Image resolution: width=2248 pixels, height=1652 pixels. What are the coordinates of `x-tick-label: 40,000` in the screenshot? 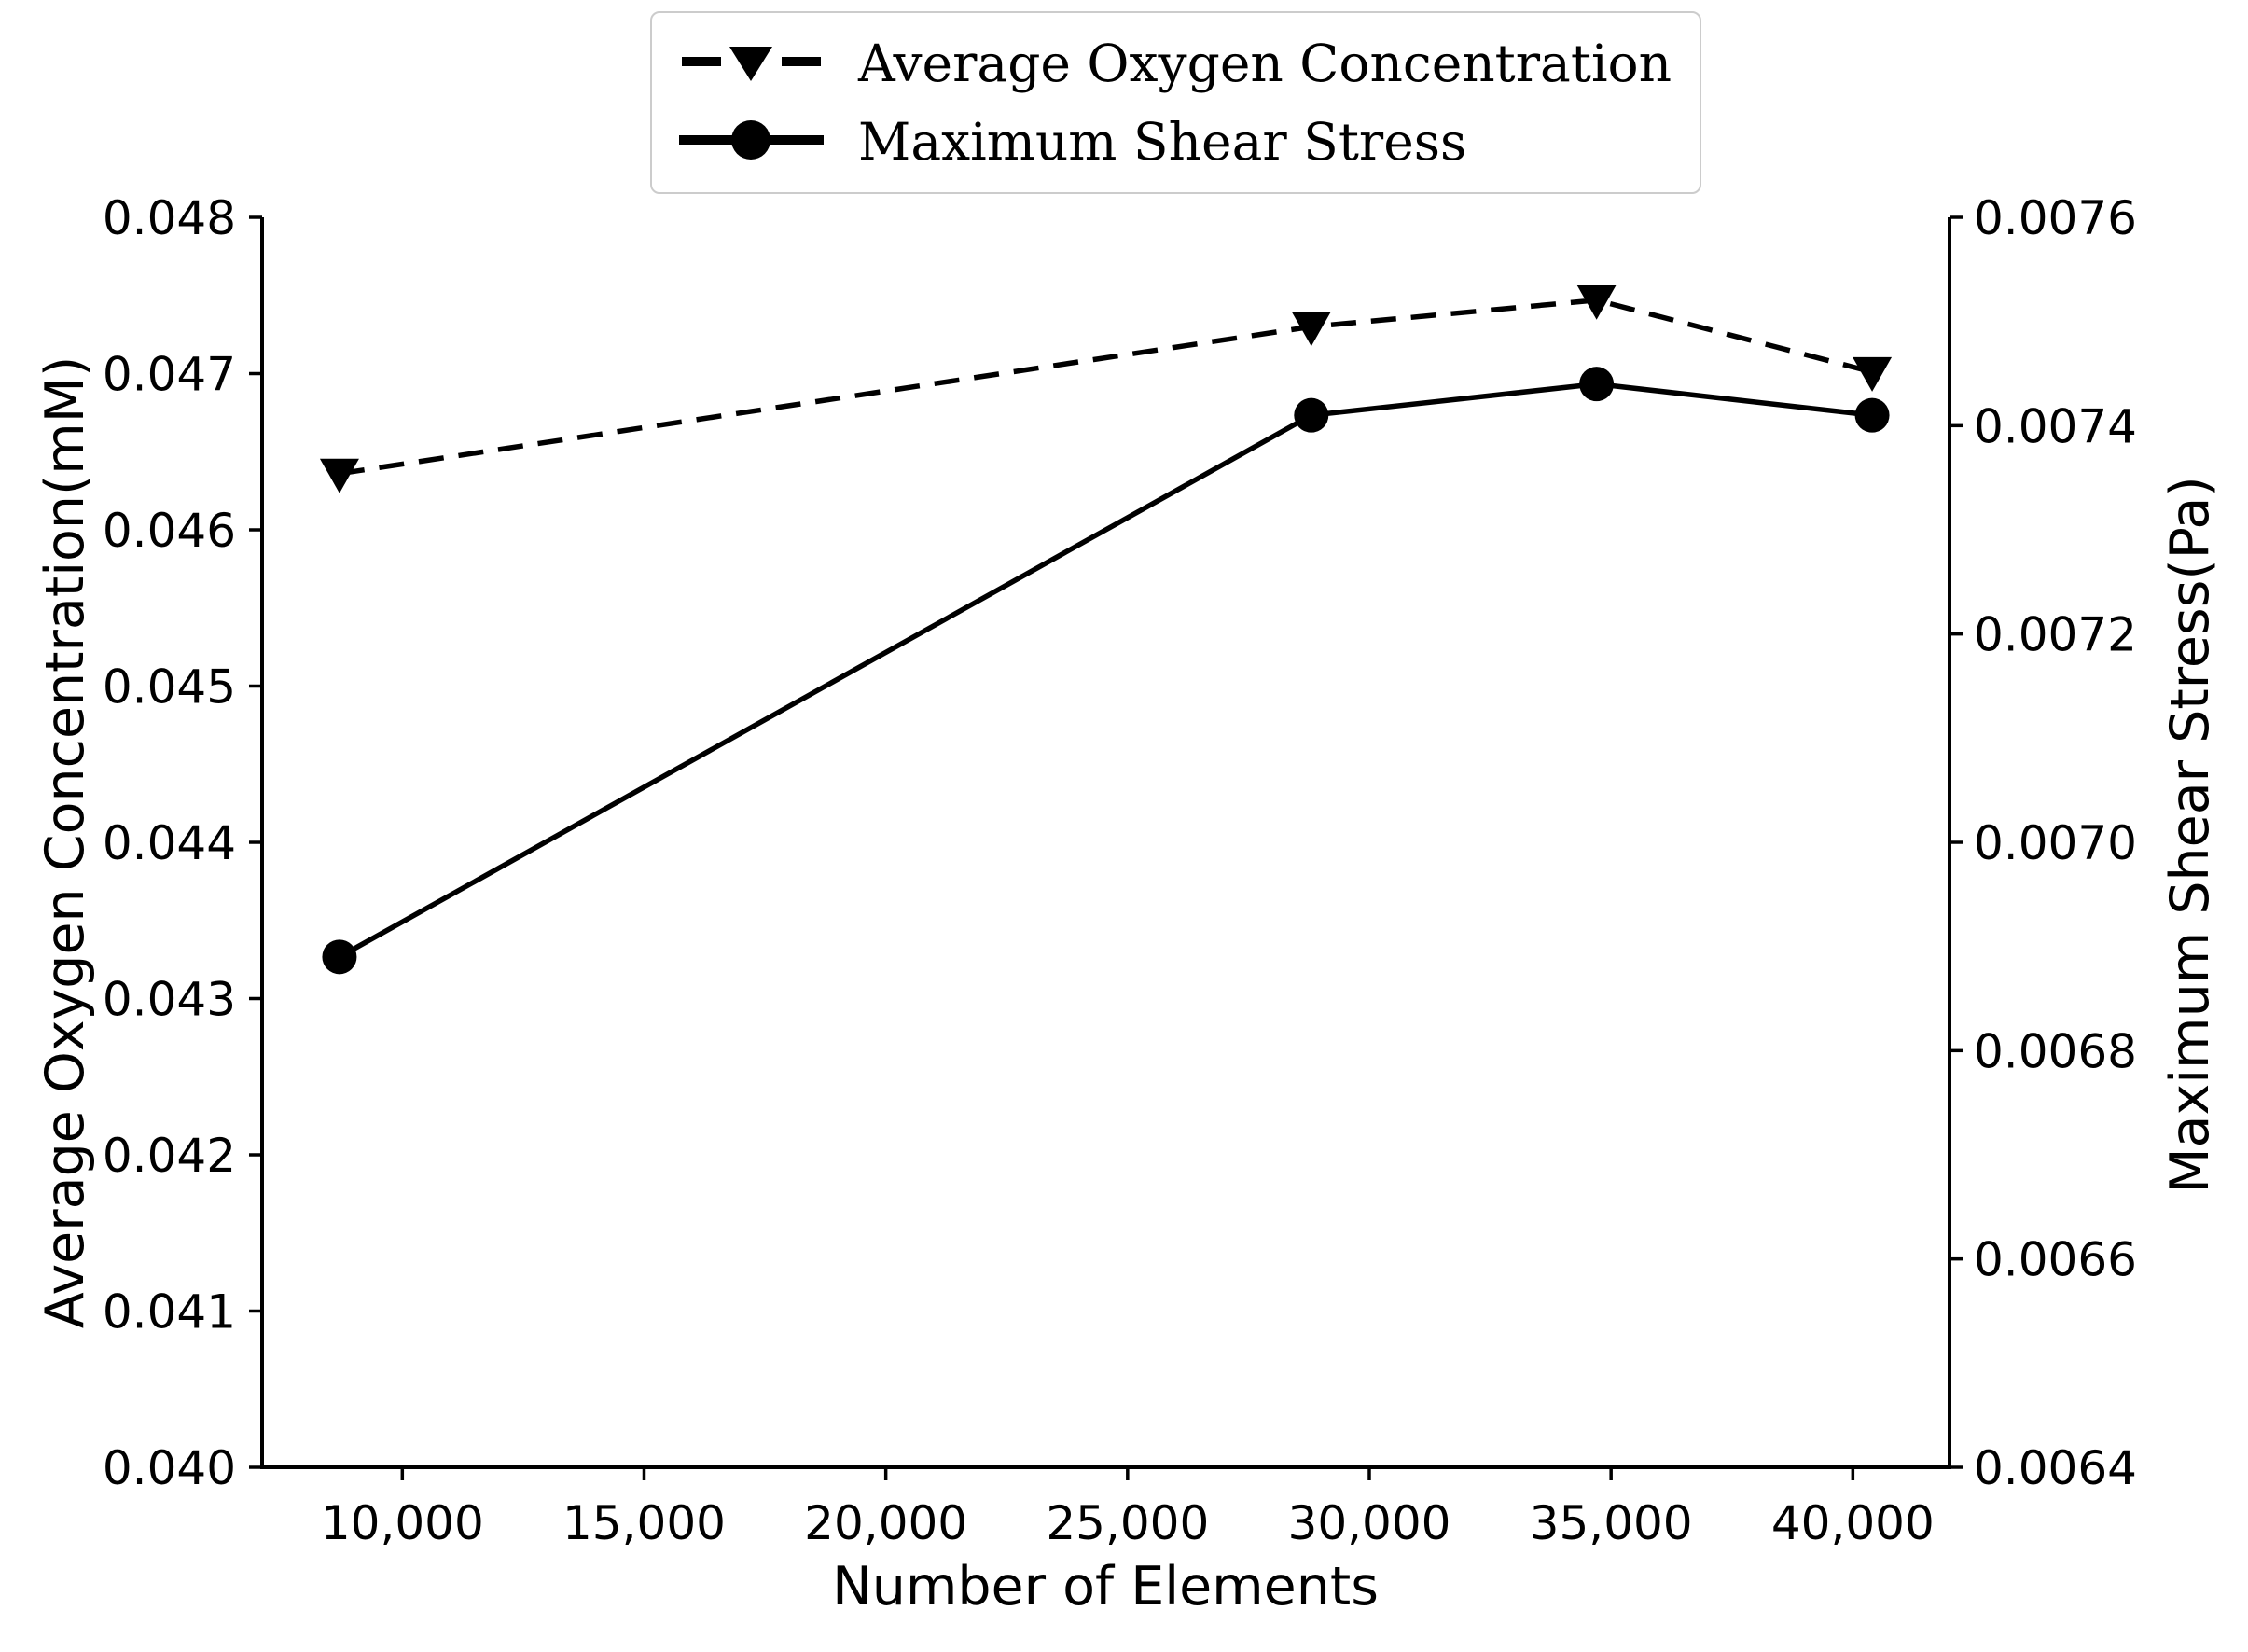 It's located at (1853, 1523).